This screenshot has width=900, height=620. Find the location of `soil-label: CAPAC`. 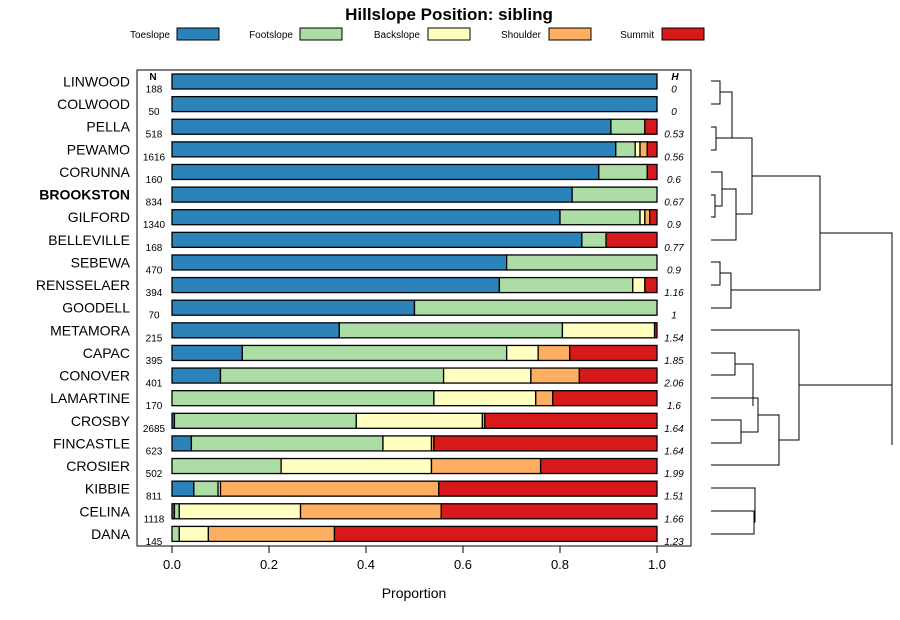

soil-label: CAPAC is located at coordinates (106, 353).